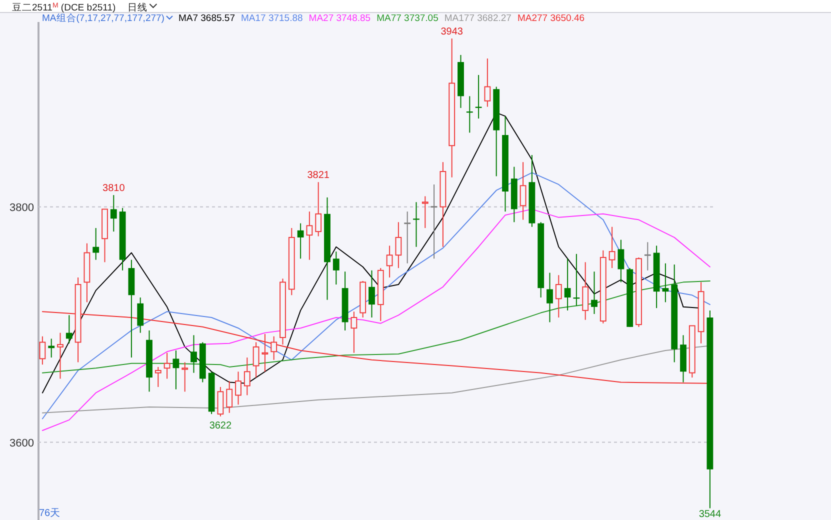 This screenshot has width=831, height=520. What do you see at coordinates (22, 208) in the screenshot?
I see `y-tick-label: 3800` at bounding box center [22, 208].